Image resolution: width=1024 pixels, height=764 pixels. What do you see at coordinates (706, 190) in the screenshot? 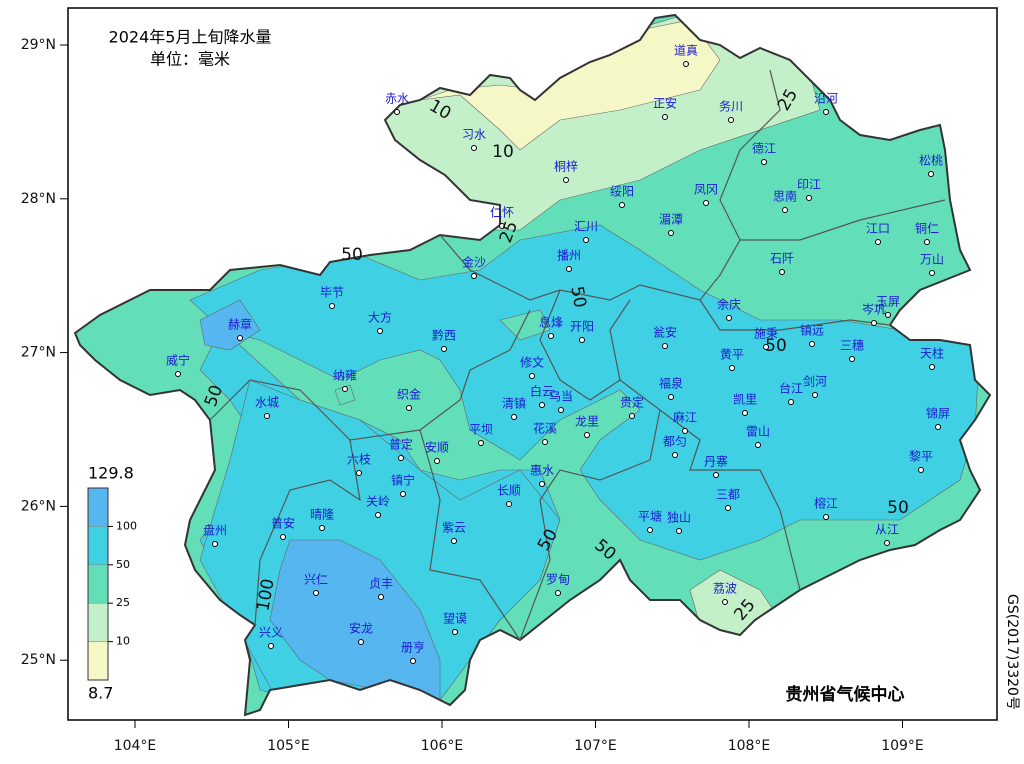
I see `city-name: 凤冈` at bounding box center [706, 190].